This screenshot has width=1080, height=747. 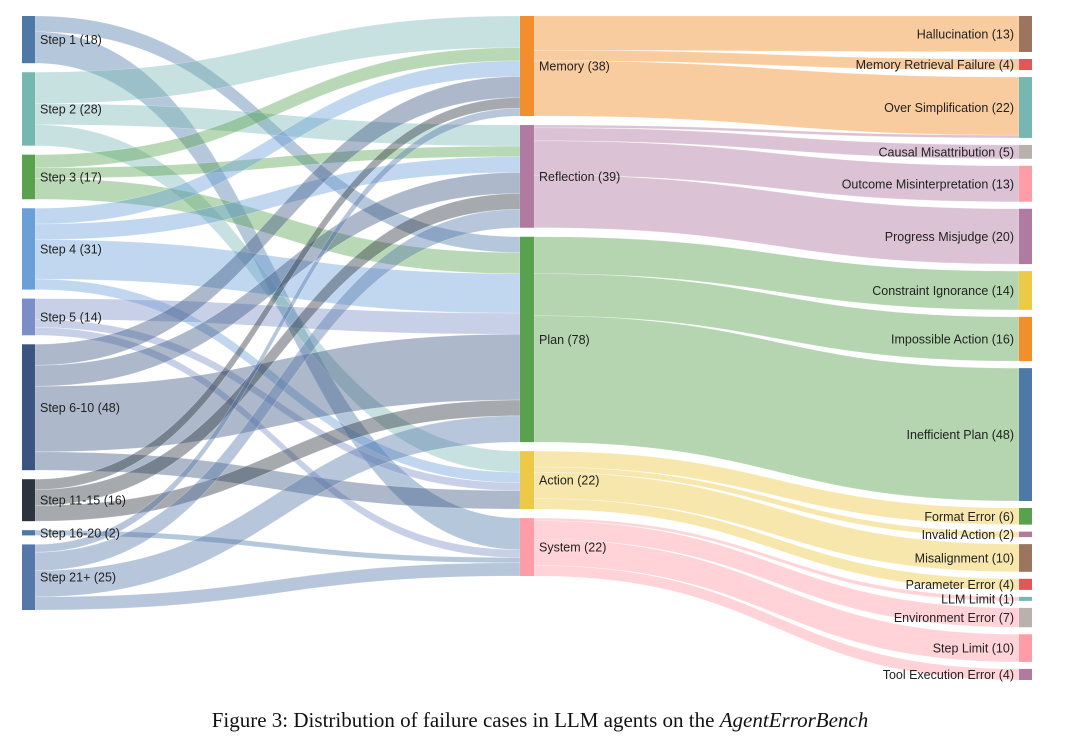 What do you see at coordinates (946, 152) in the screenshot?
I see `node-label-causal: Causal Misattribution (5)` at bounding box center [946, 152].